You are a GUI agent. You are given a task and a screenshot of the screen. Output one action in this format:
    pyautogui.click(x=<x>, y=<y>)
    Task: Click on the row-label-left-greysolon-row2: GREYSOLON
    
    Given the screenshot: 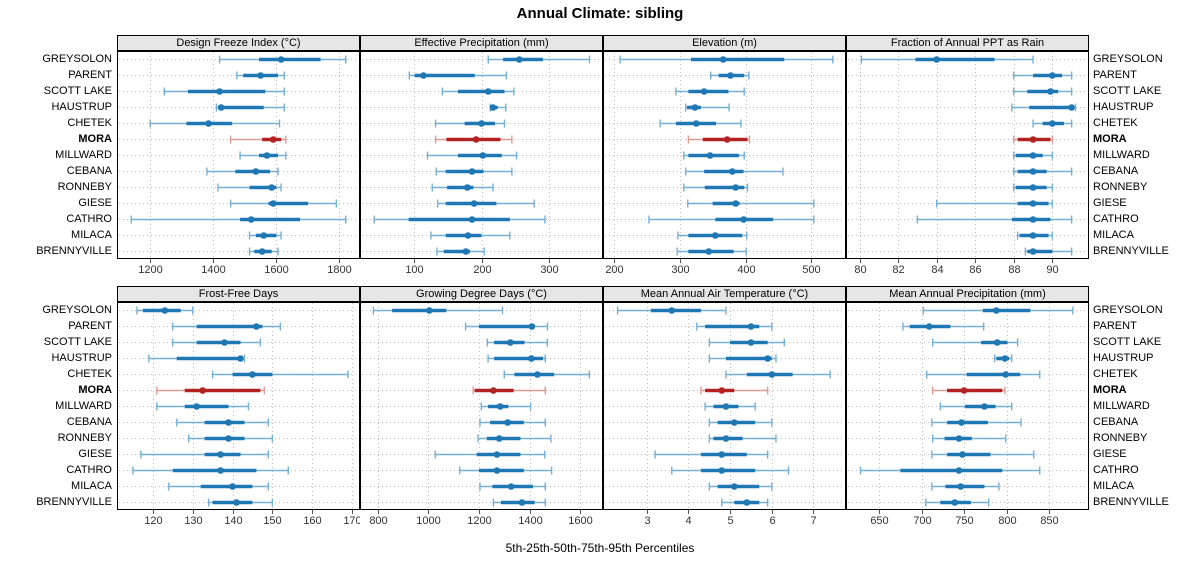 What is the action you would take?
    pyautogui.click(x=77, y=310)
    